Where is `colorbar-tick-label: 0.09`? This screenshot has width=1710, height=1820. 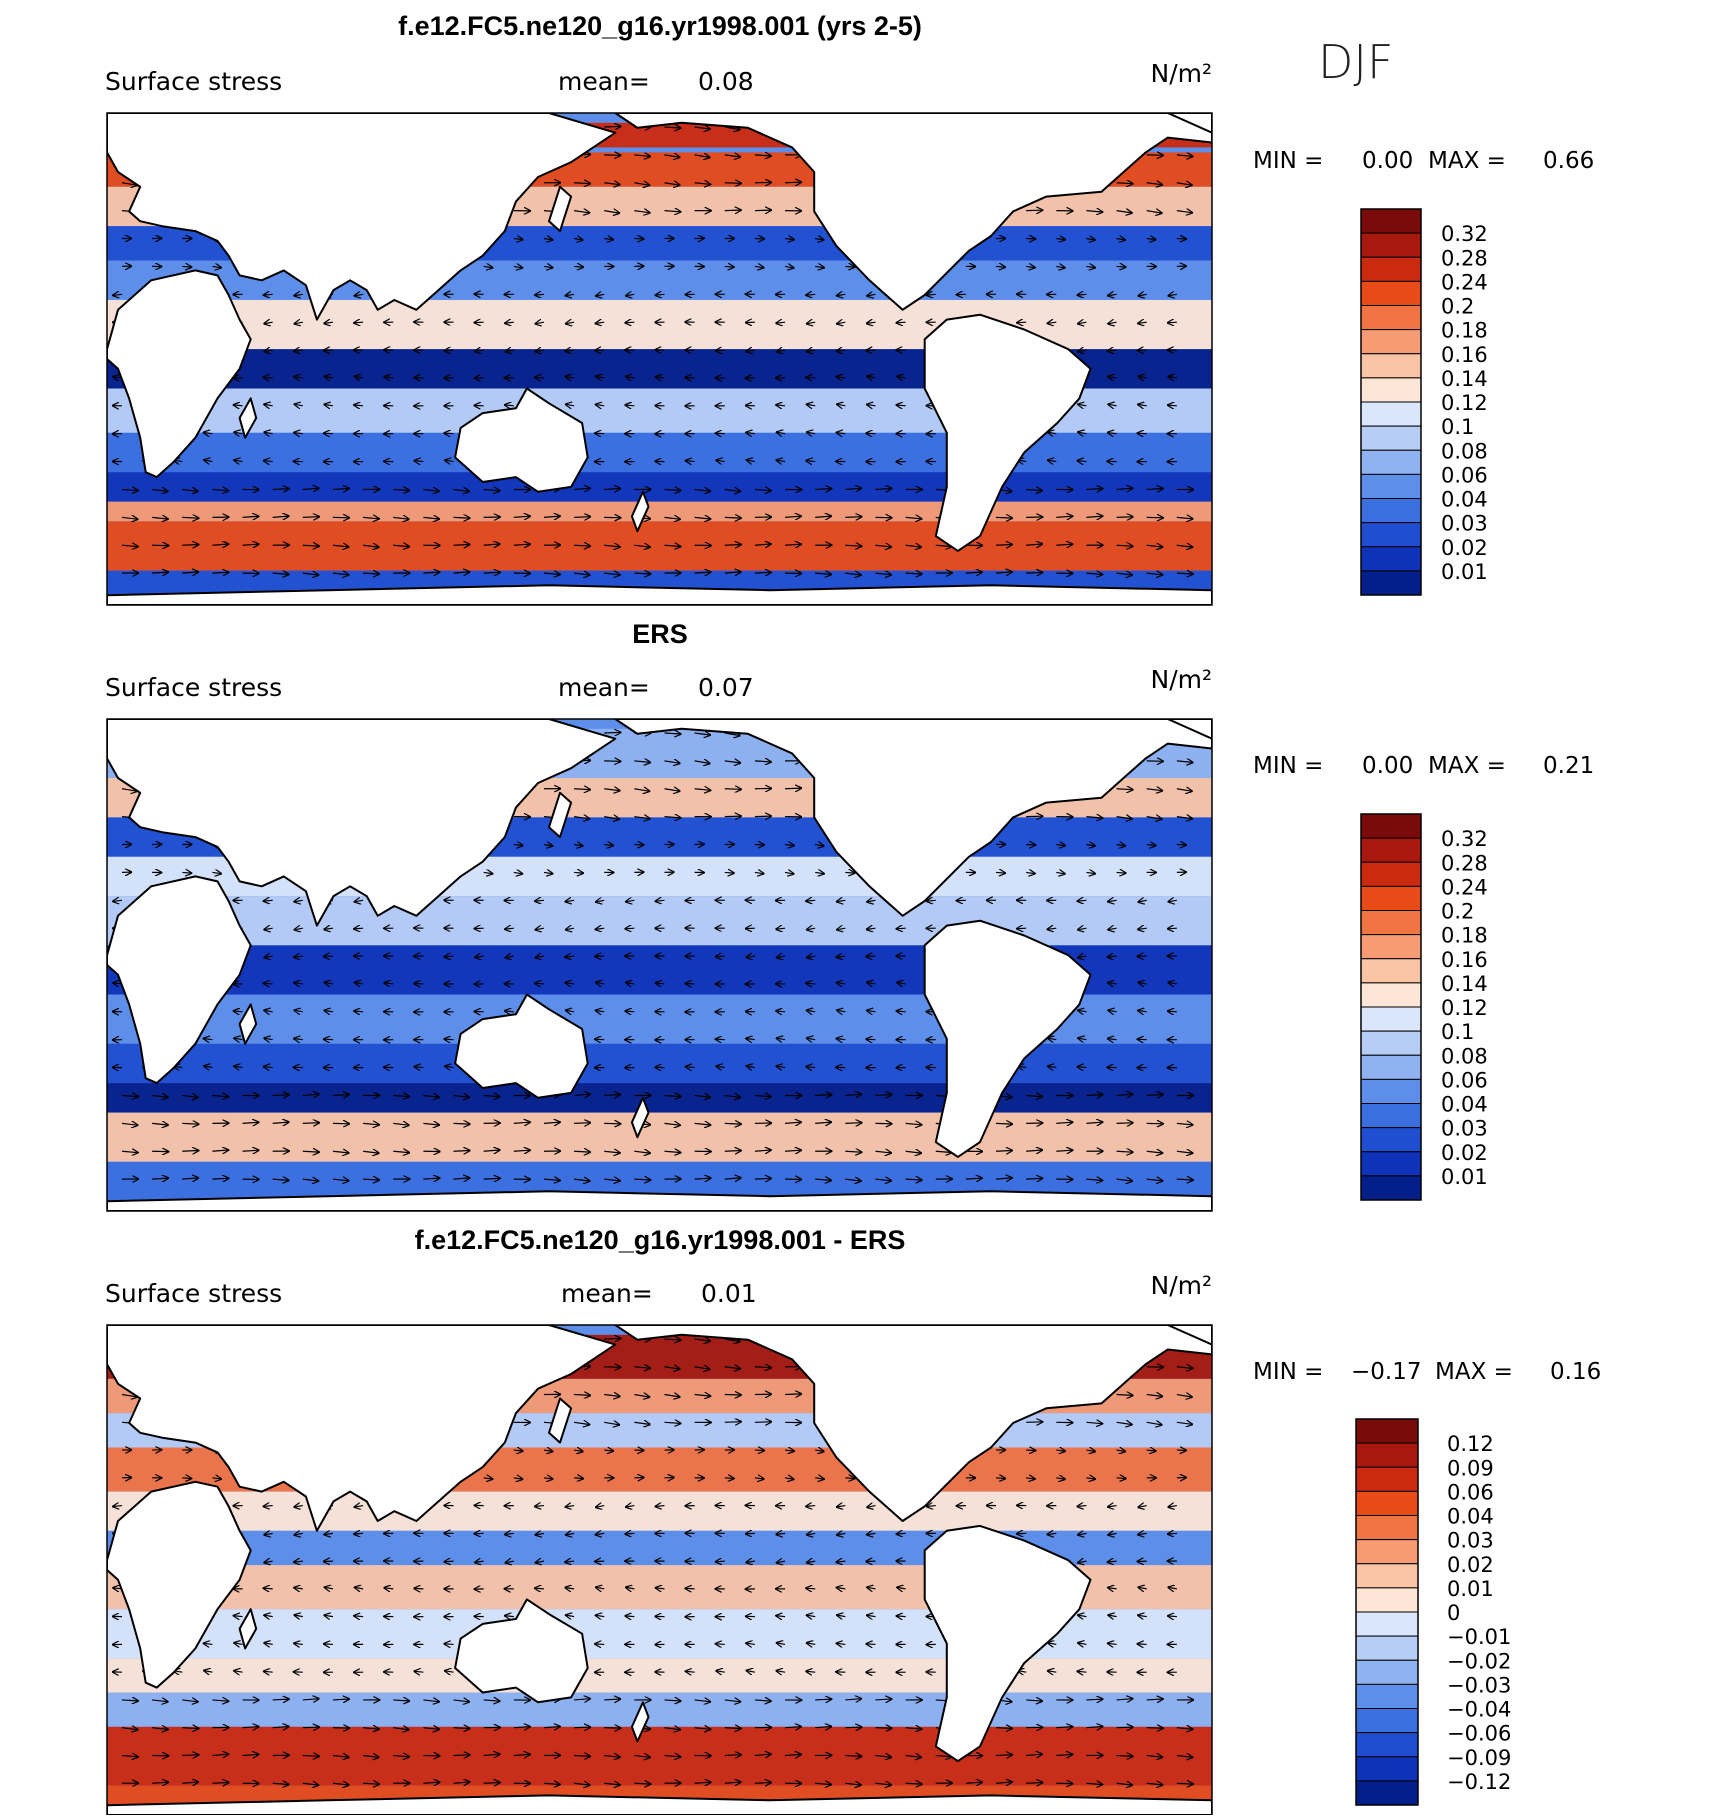 colorbar-tick-label: 0.09 is located at coordinates (1470, 1468).